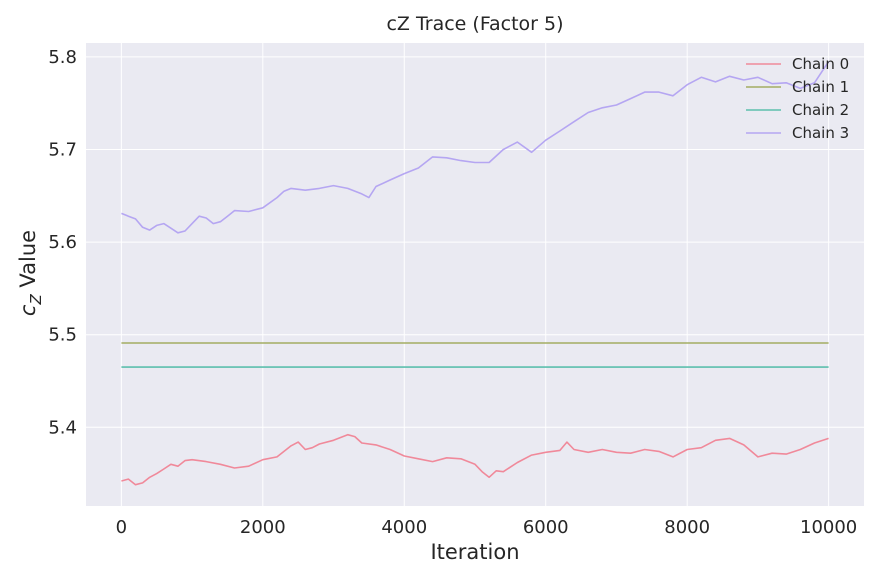 The image size is (879, 579). Describe the element at coordinates (687, 527) in the screenshot. I see `x-tick-label: 8000` at that location.